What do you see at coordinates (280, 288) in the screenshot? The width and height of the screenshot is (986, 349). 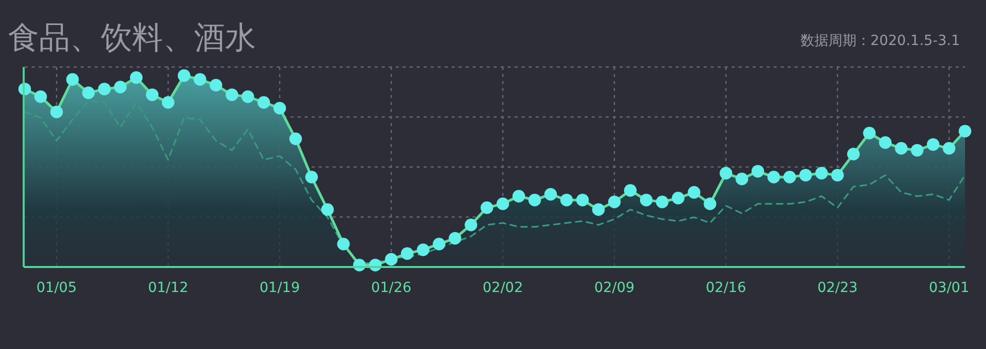 I see `x-tick-label: 01/19` at bounding box center [280, 288].